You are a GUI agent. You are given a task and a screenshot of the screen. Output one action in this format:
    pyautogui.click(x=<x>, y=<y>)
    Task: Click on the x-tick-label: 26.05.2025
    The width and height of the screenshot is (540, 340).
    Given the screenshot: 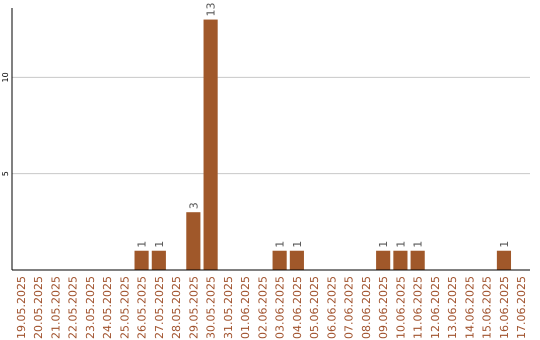 What is the action you would take?
    pyautogui.click(x=142, y=307)
    